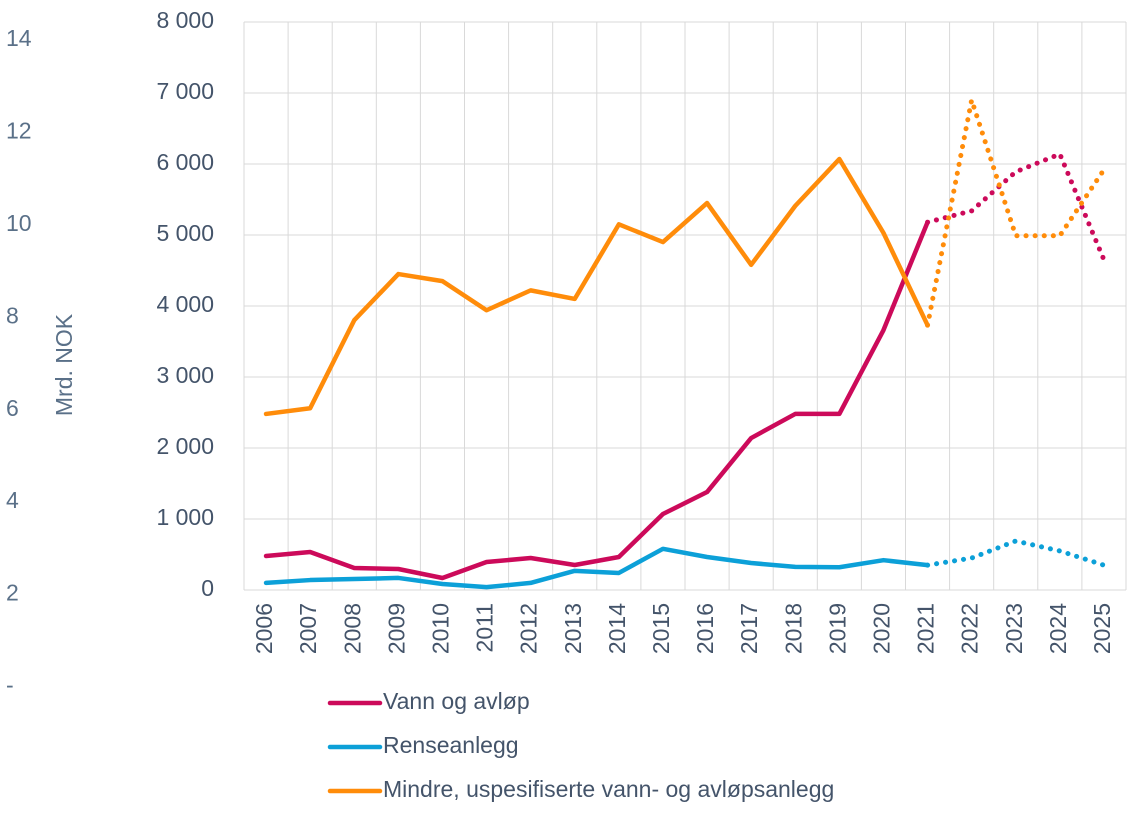  I want to click on y2-tick-label: 4, so click(12, 500).